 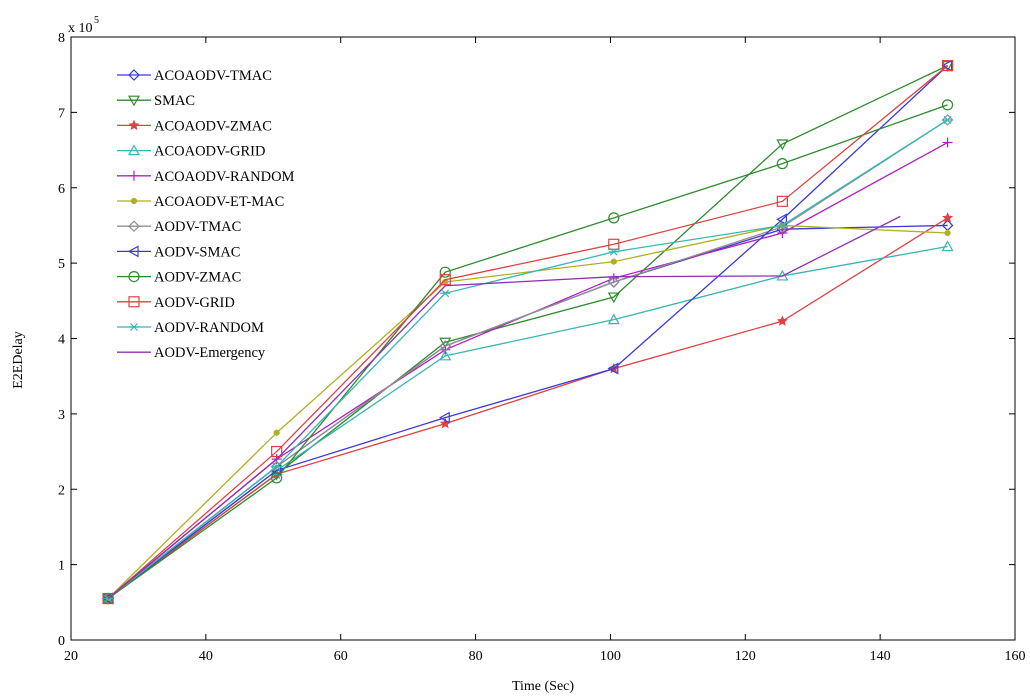 I want to click on legend-item: AODV-TMAC, so click(x=179, y=227).